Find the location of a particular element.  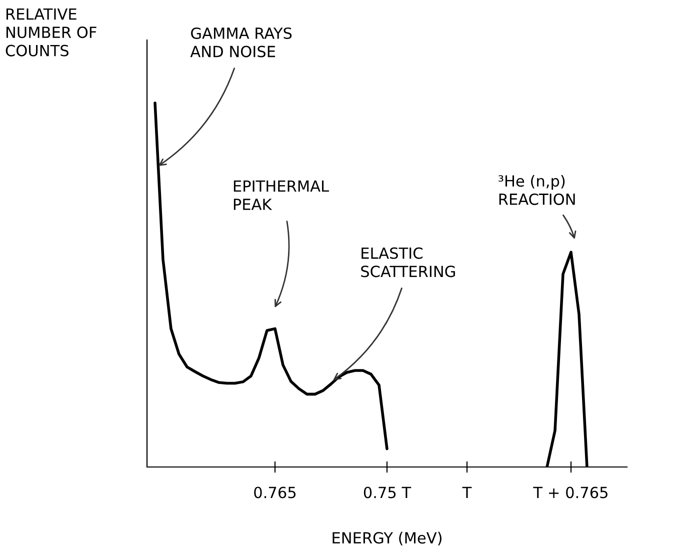

x-tick-label: 0.765 is located at coordinates (275, 492).